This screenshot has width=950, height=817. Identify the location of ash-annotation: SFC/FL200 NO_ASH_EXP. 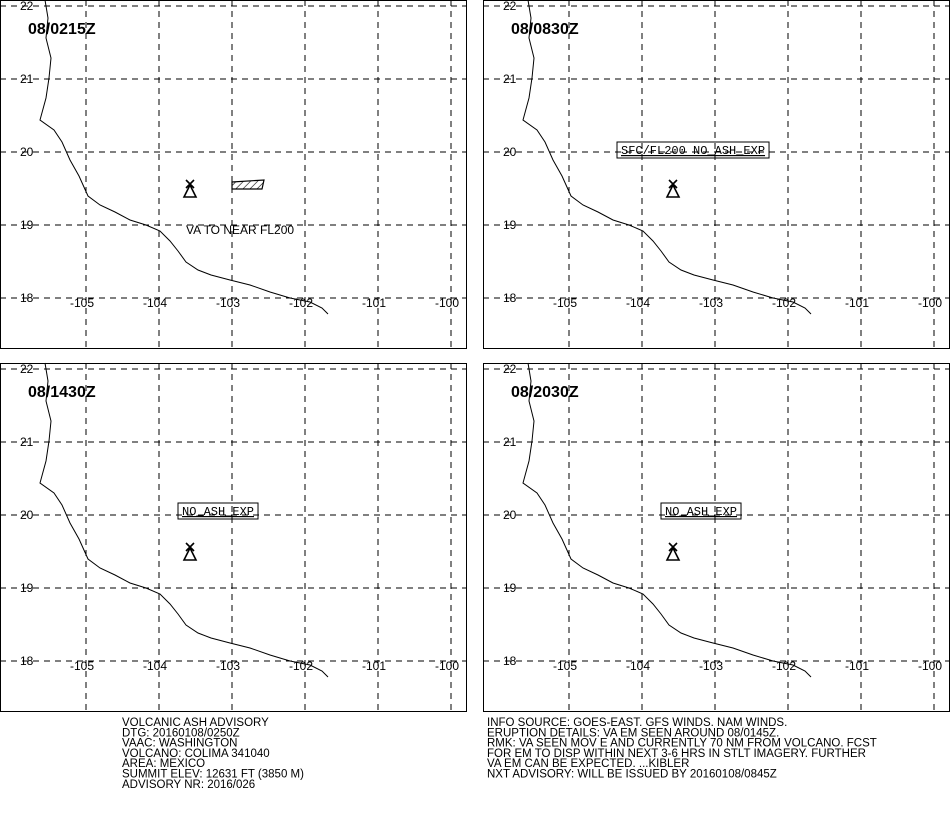
(693, 151).